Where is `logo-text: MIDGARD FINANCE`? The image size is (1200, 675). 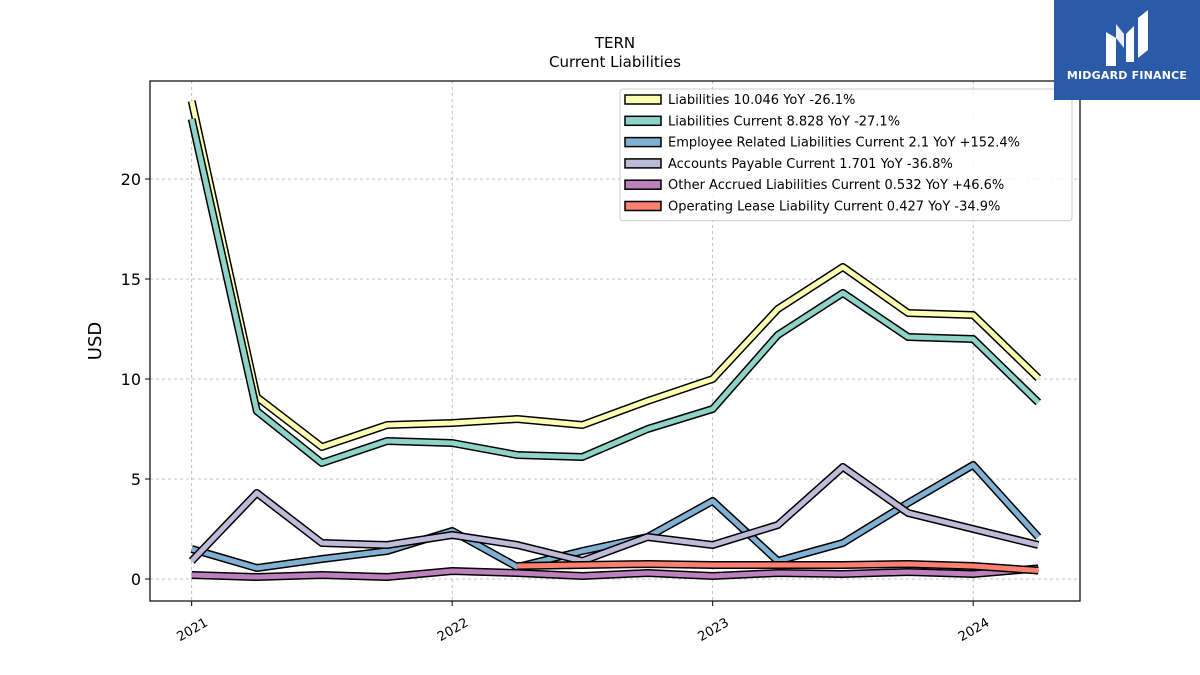 logo-text: MIDGARD FINANCE is located at coordinates (1127, 75).